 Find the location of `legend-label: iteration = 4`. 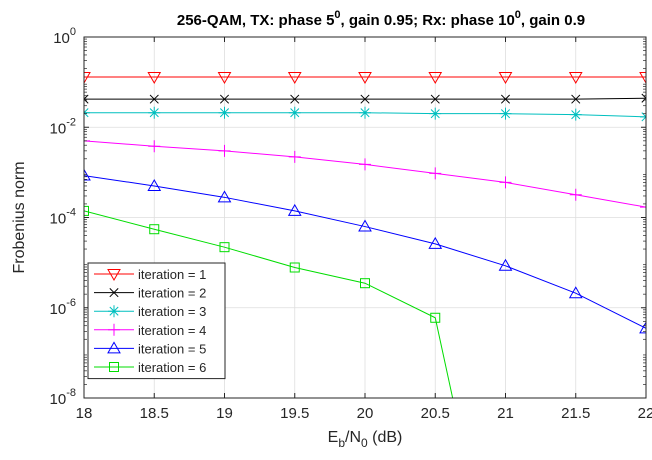

legend-label: iteration = 4 is located at coordinates (172, 330).